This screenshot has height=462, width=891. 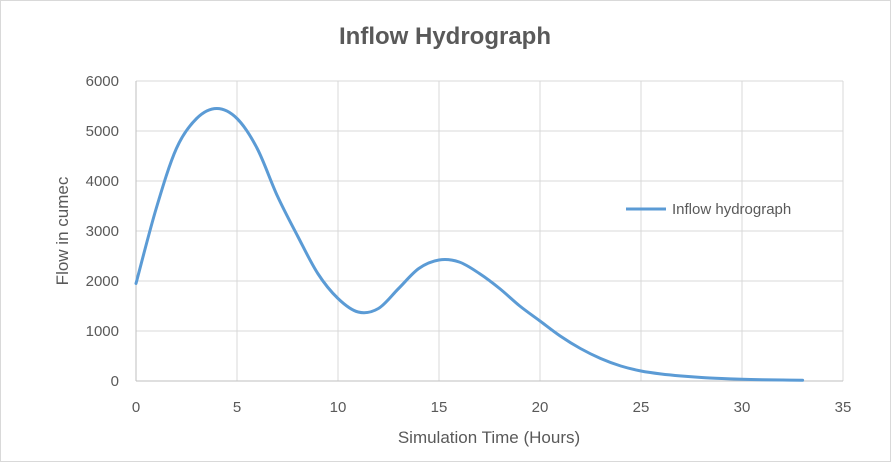 I want to click on y-tick-label: 6000, so click(x=102, y=81).